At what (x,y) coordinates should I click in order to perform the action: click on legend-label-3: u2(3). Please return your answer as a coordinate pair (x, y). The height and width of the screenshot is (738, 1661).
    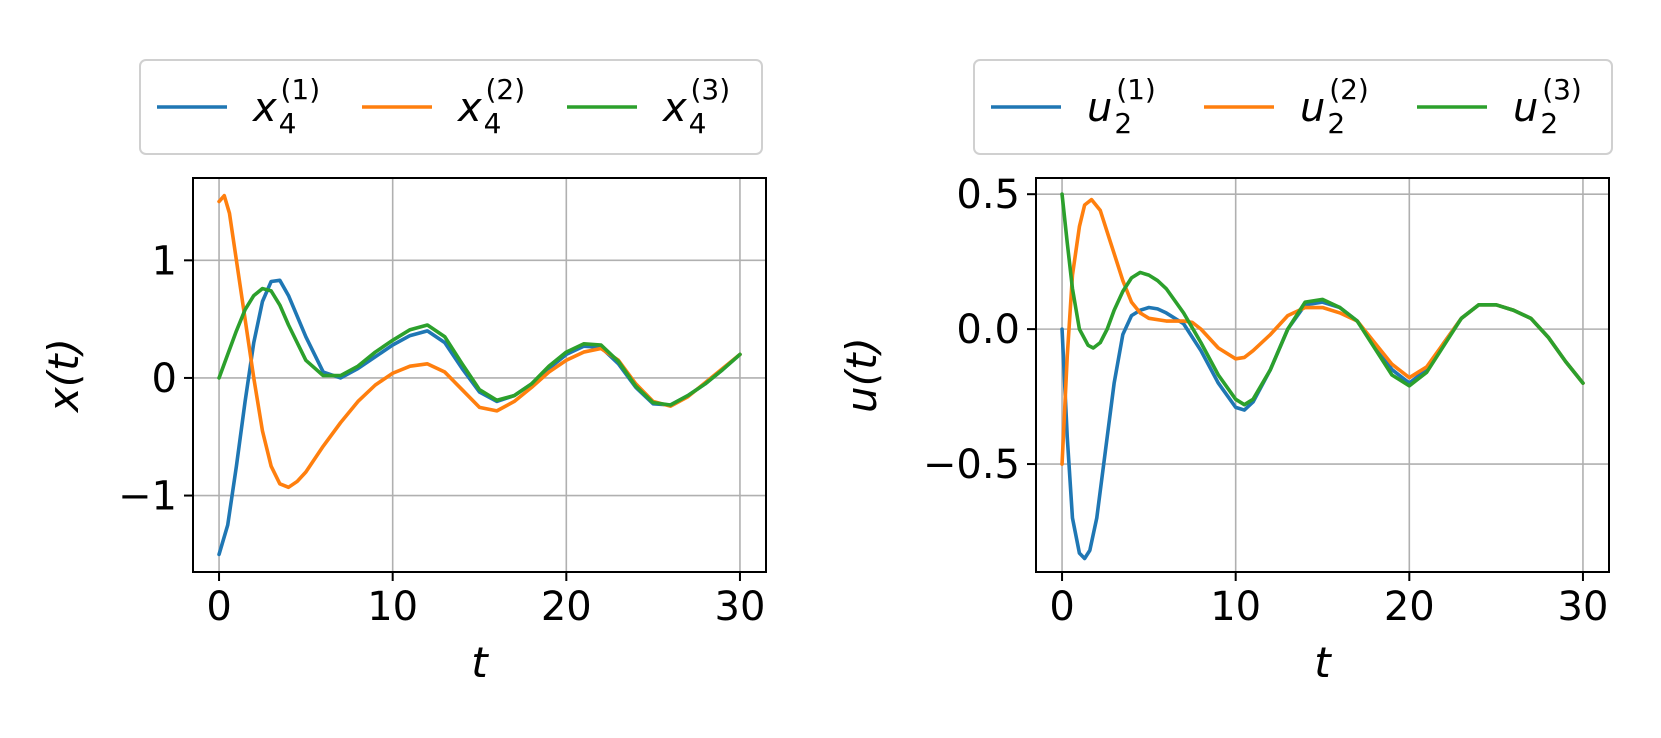
    Looking at the image, I should click on (1547, 106).